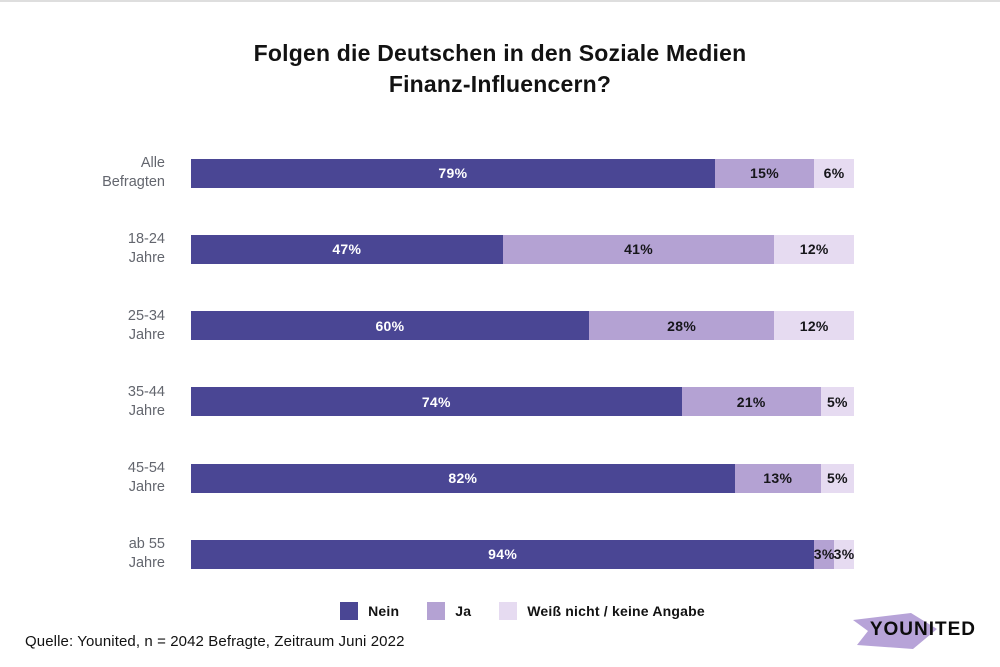 Image resolution: width=1000 pixels, height=667 pixels. I want to click on bar-segment-nein: 60%, so click(390, 326).